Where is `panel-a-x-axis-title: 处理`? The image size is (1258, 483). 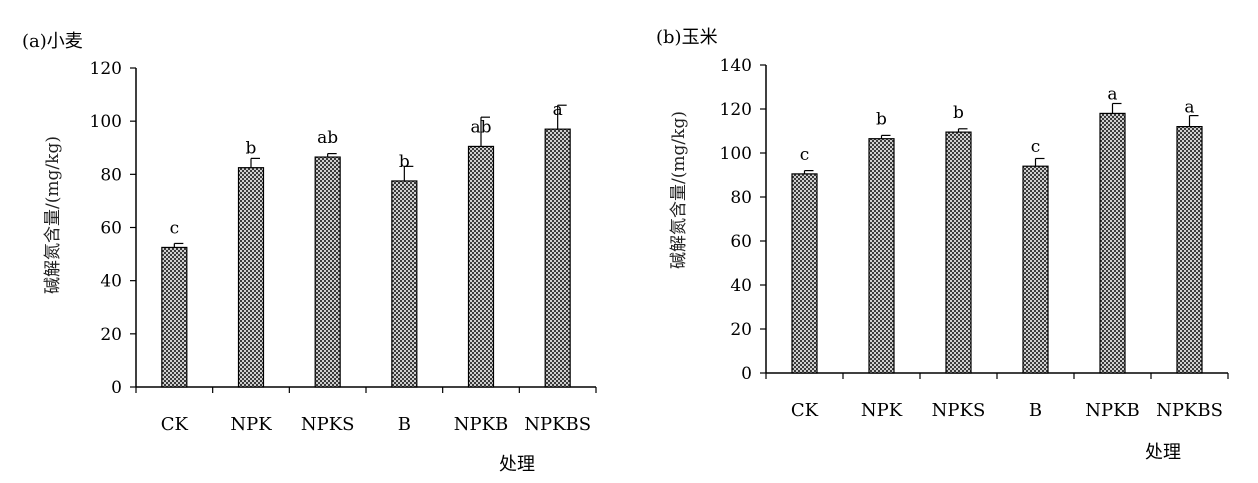 panel-a-x-axis-title: 处理 is located at coordinates (517, 464).